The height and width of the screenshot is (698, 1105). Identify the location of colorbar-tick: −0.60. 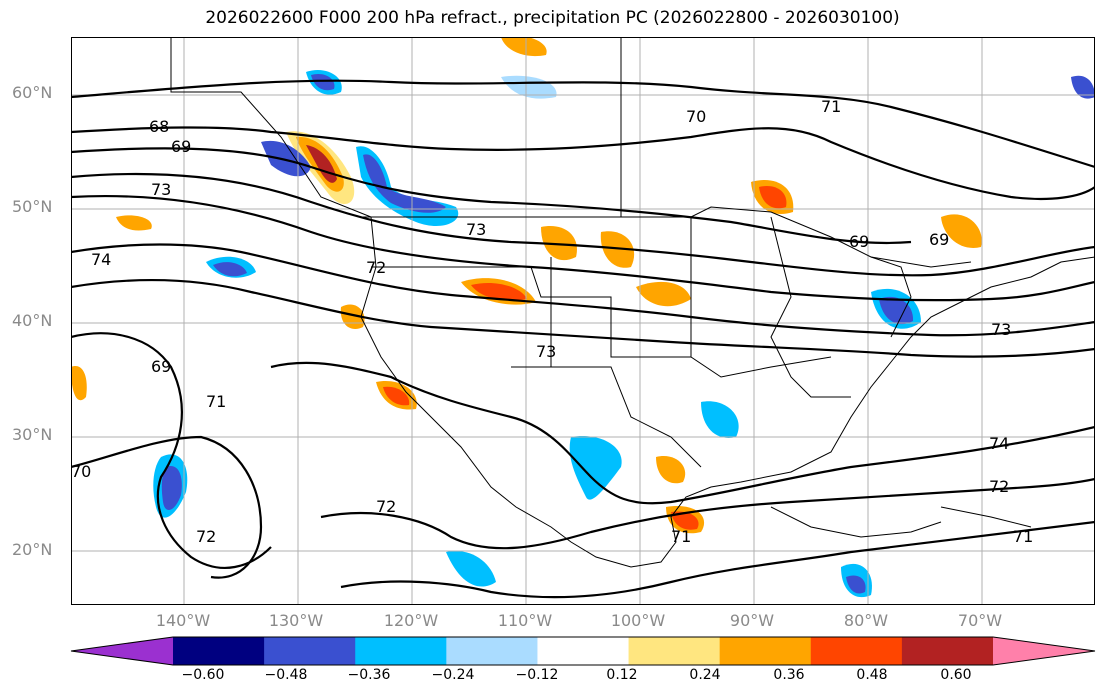
(203, 675).